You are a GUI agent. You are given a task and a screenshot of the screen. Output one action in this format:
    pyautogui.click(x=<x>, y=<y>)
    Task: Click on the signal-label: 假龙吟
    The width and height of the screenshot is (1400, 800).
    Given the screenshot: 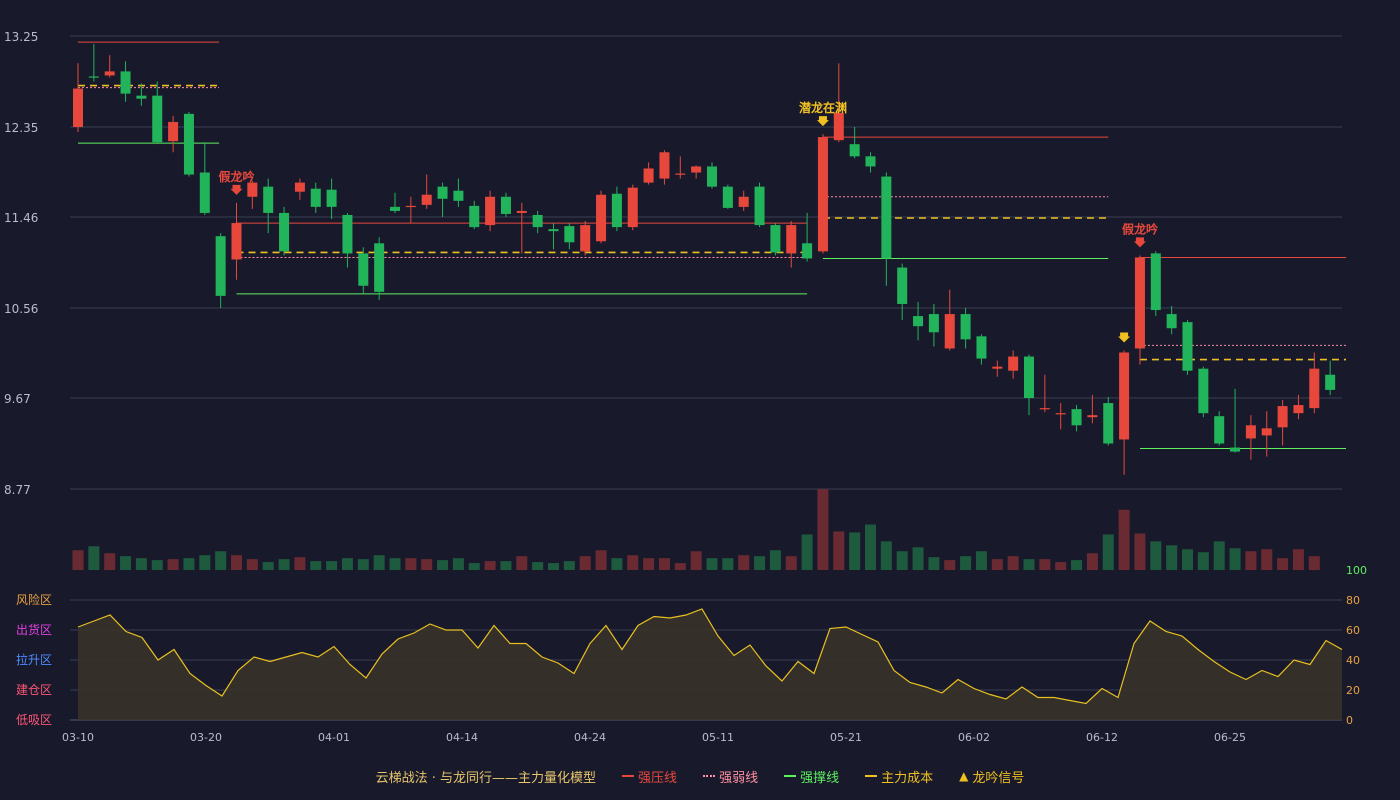 What is the action you would take?
    pyautogui.click(x=1140, y=228)
    